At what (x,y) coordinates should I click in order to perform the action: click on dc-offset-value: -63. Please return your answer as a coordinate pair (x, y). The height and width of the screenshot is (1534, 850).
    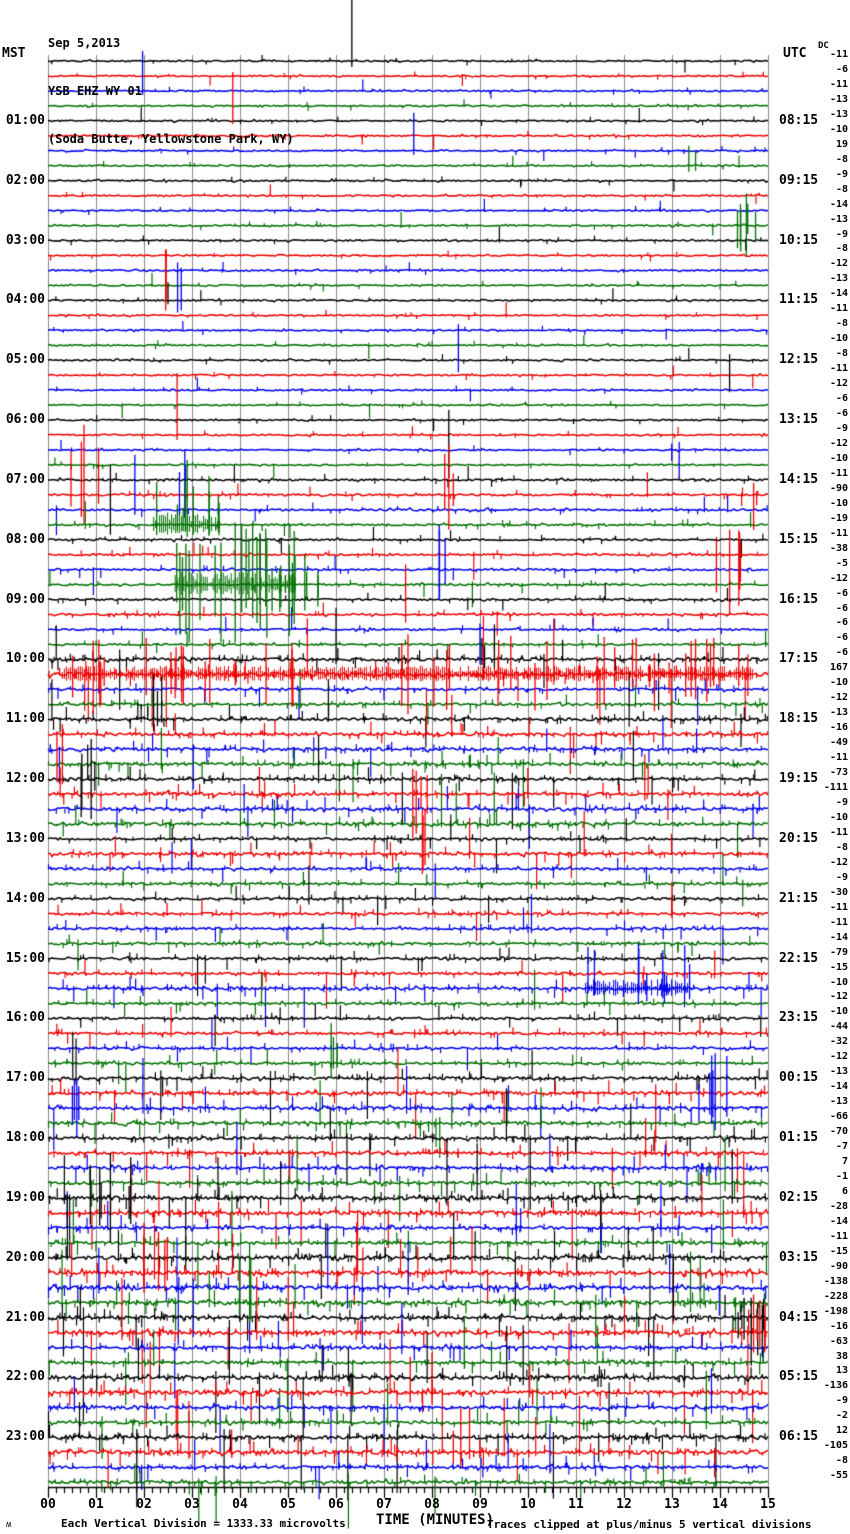
    Looking at the image, I should click on (838, 1341).